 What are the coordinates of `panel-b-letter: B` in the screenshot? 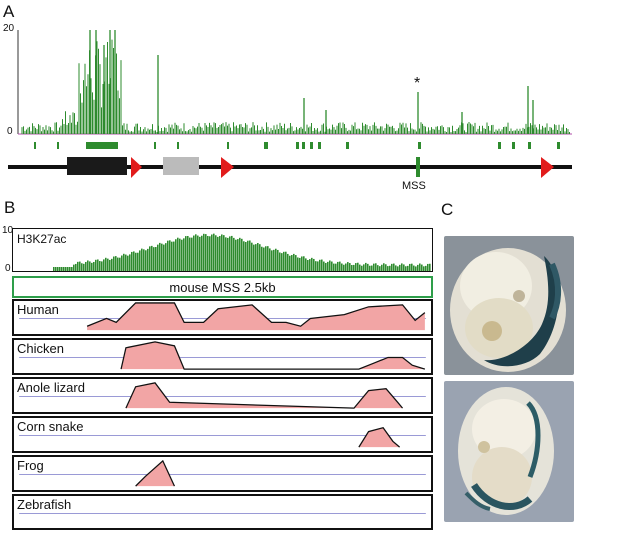 It's located at (10, 207).